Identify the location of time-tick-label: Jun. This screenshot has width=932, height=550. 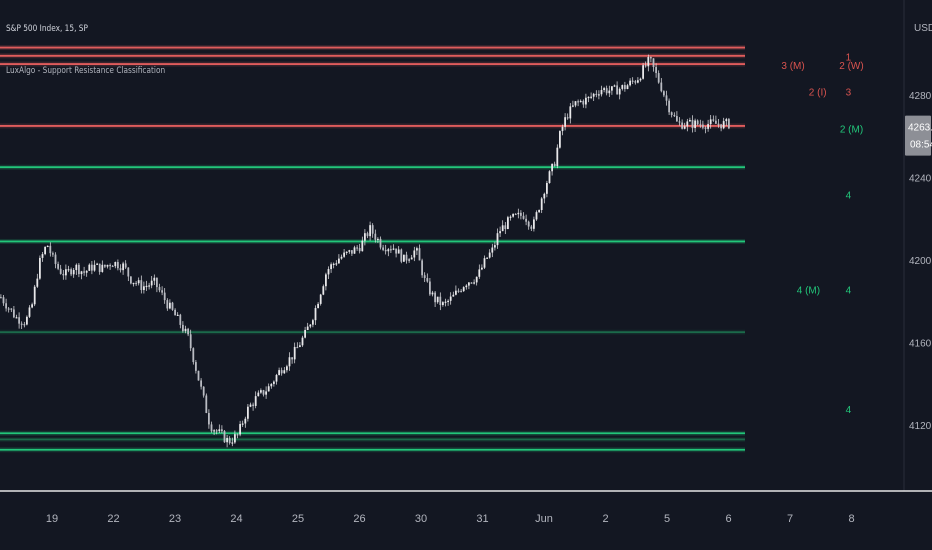
(544, 519).